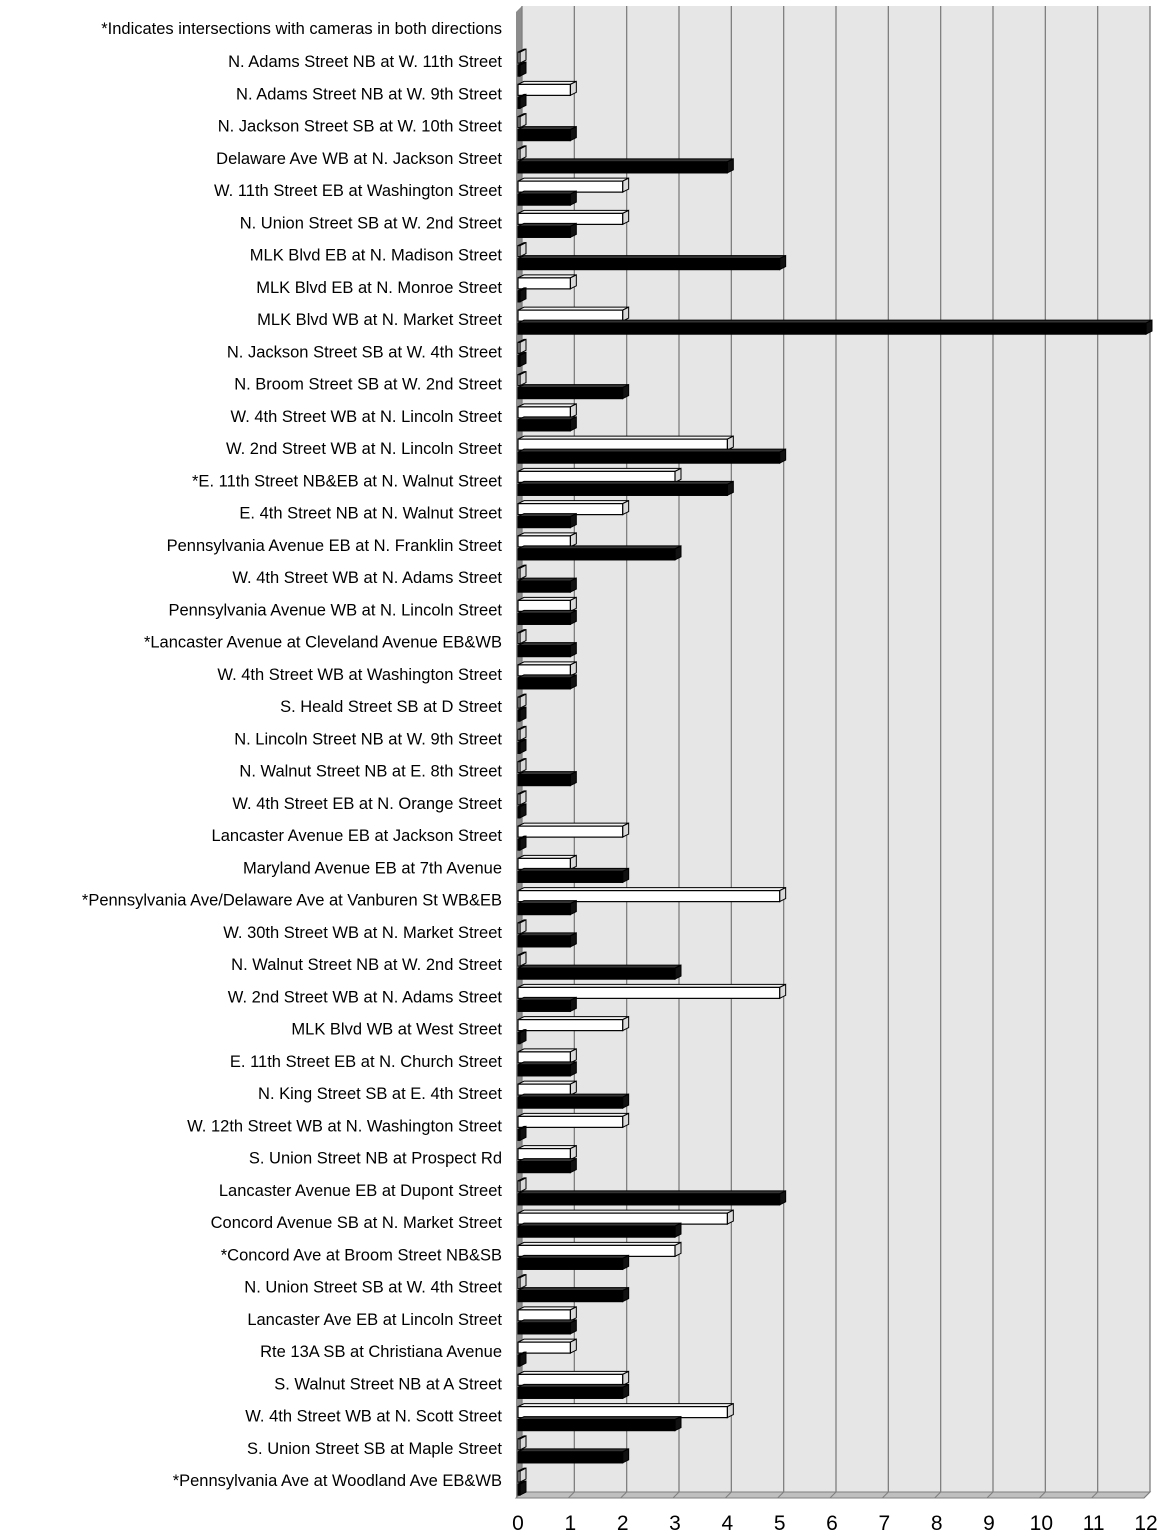  What do you see at coordinates (367, 578) in the screenshot?
I see `category-label: W. 4th Street WB at N. Adams Street` at bounding box center [367, 578].